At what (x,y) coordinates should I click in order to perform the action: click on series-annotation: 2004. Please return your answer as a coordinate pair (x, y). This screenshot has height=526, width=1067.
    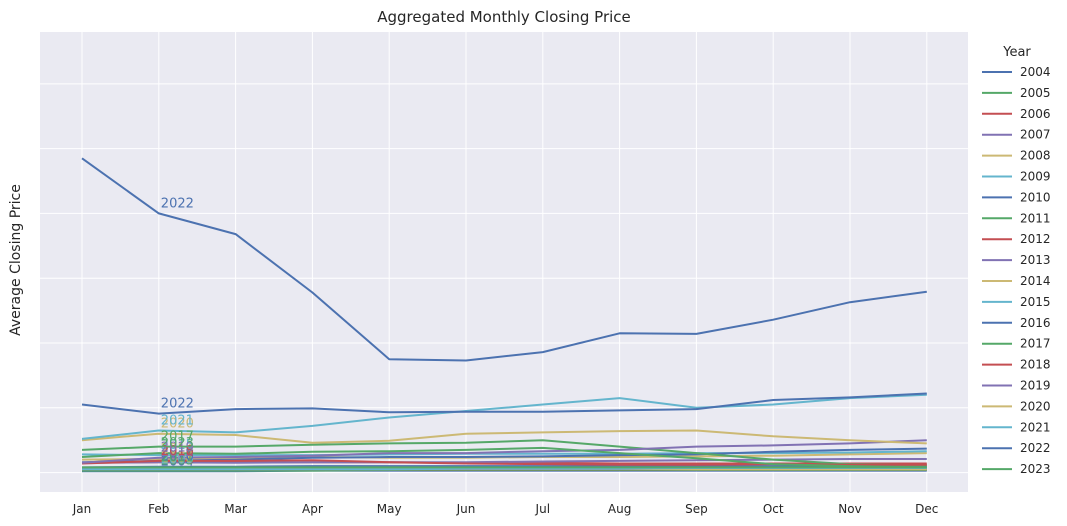
    Looking at the image, I should click on (177, 461).